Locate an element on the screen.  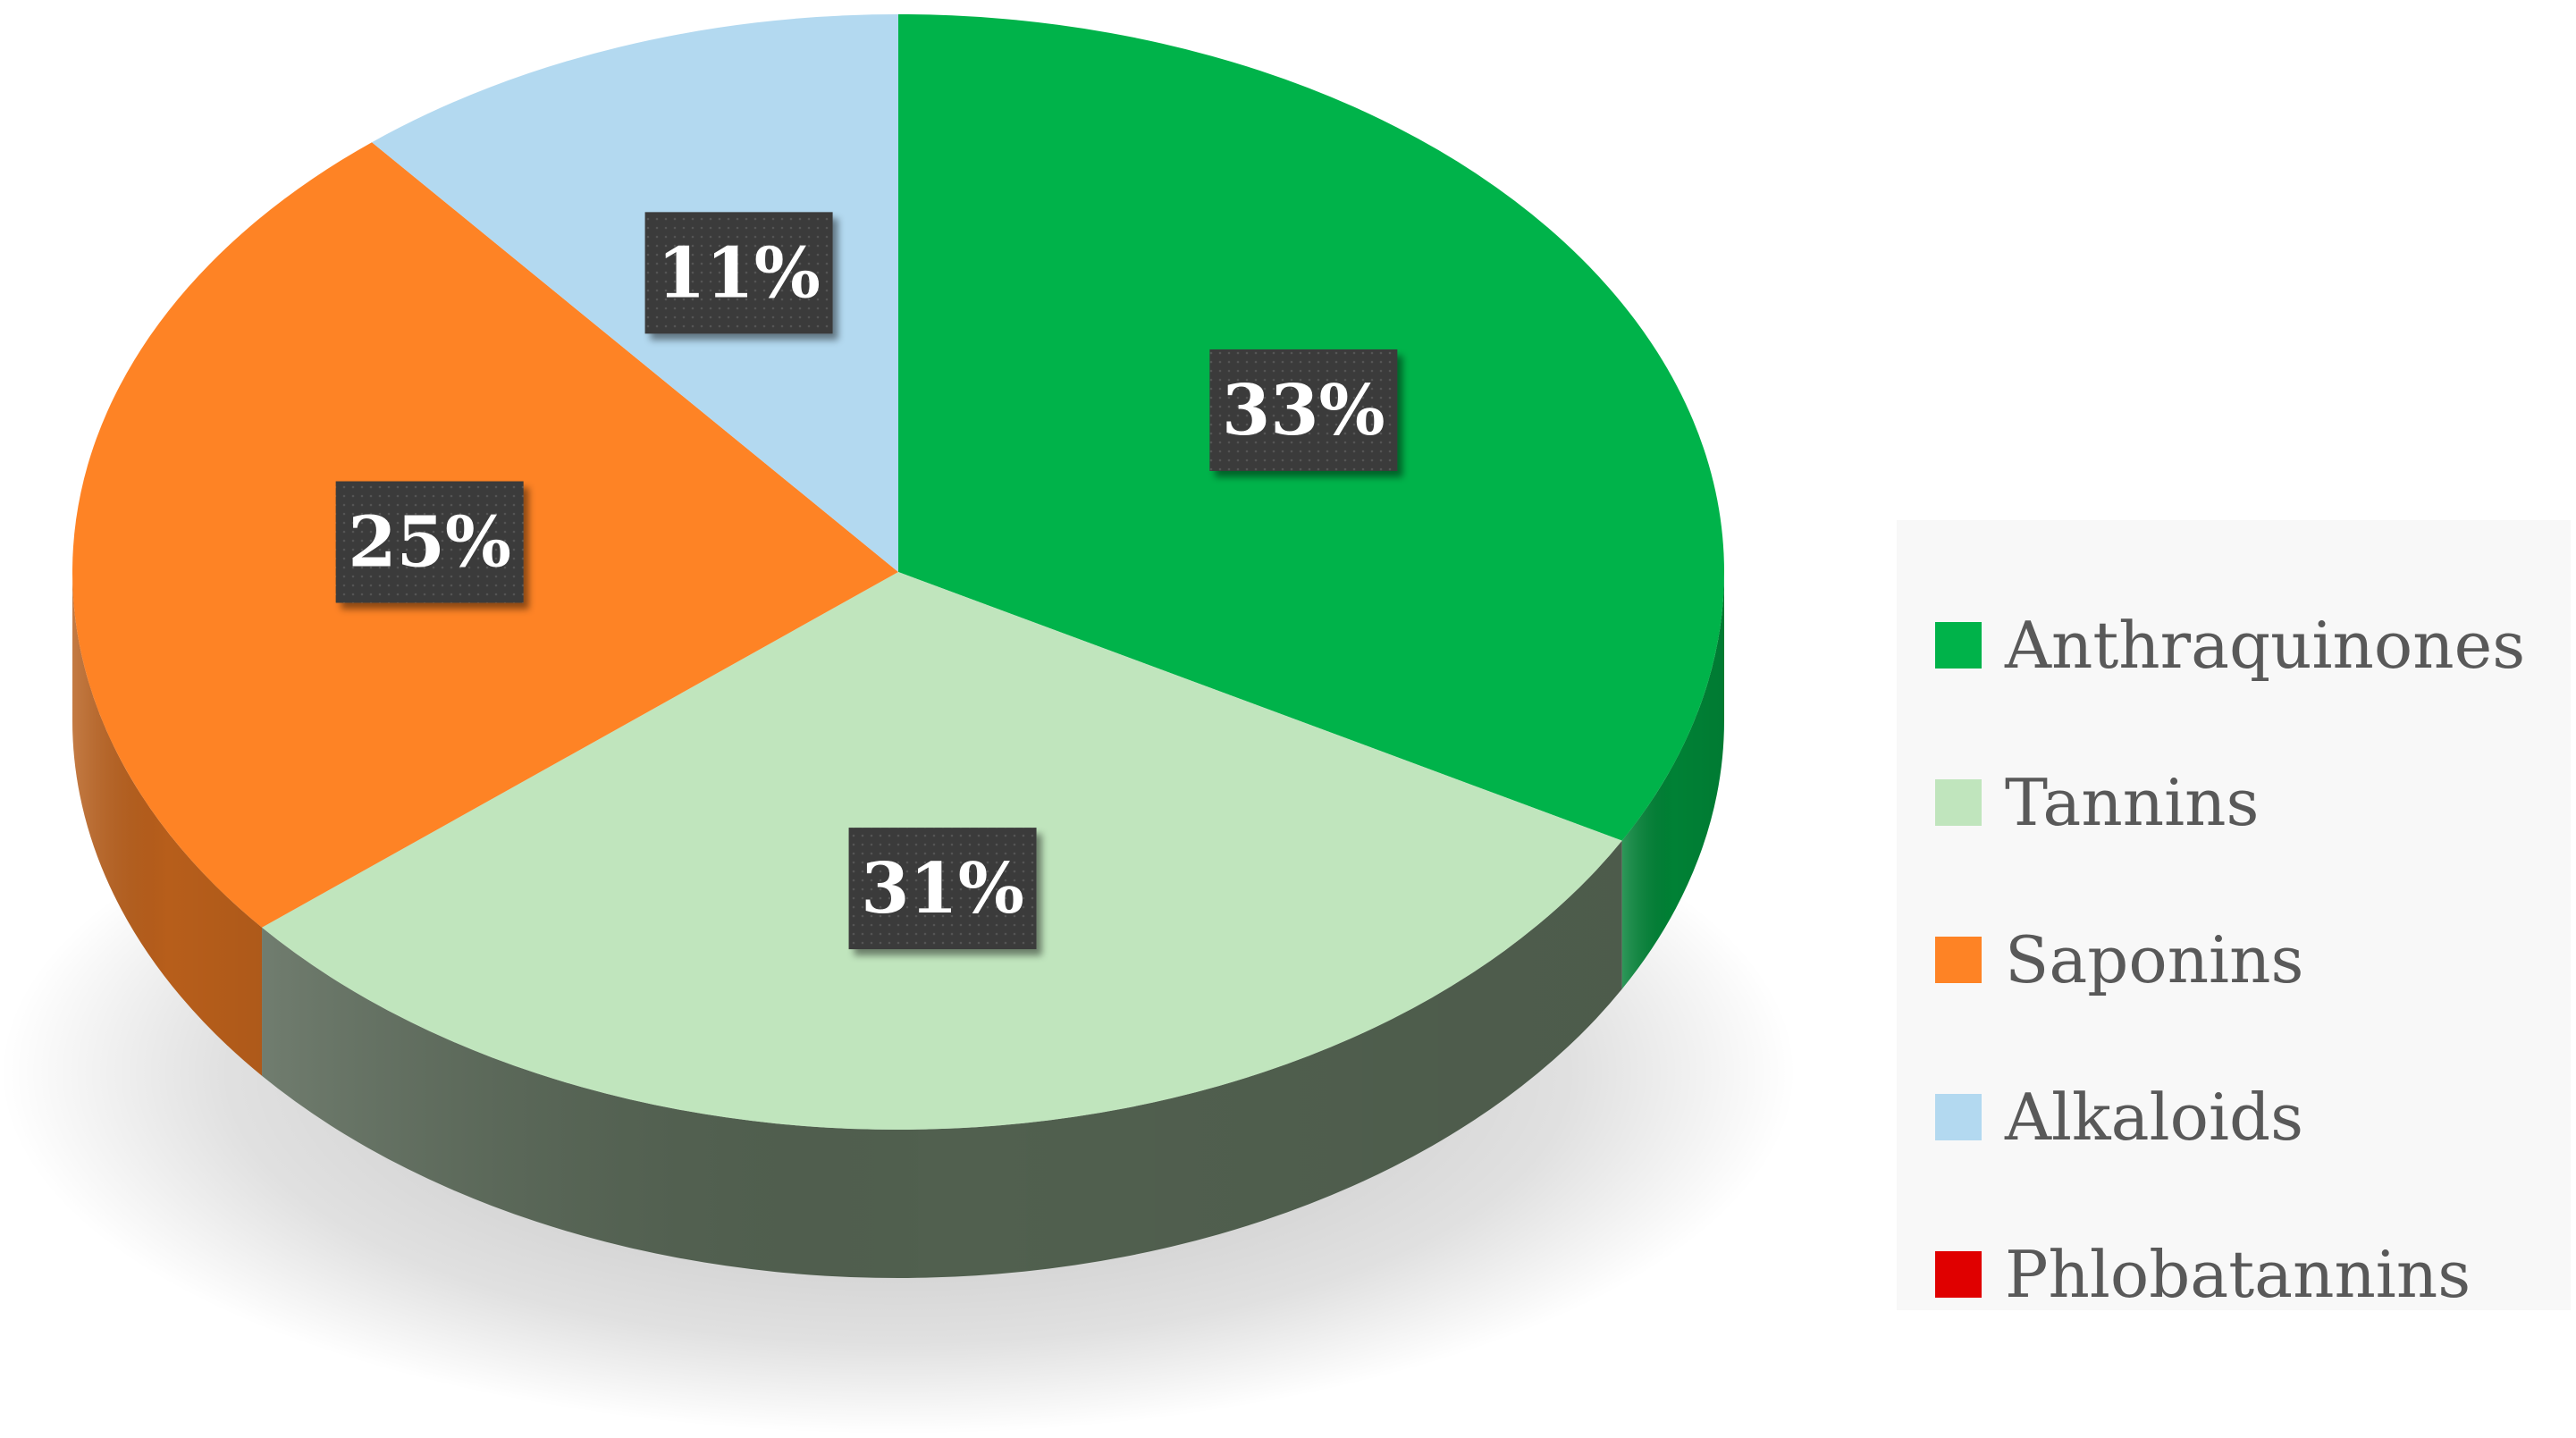
legend-label-tannins: Tannins is located at coordinates (2133, 802).